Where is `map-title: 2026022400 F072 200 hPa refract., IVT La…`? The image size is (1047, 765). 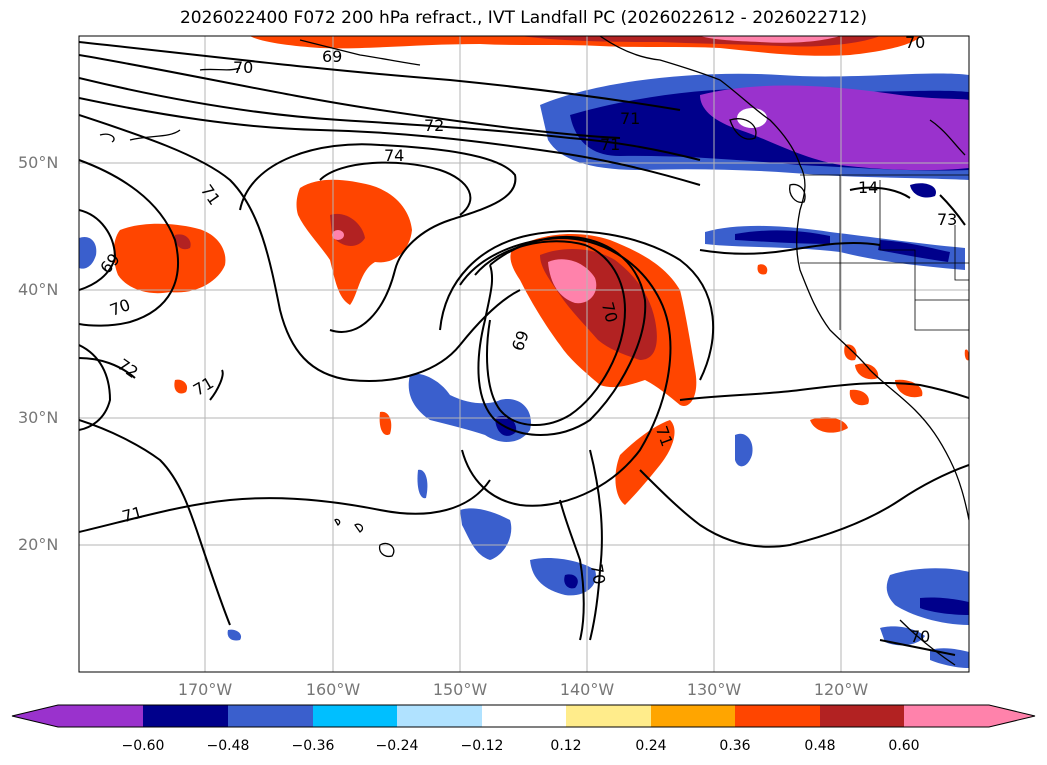 map-title: 2026022400 F072 200 hPa refract., IVT La… is located at coordinates (523, 18).